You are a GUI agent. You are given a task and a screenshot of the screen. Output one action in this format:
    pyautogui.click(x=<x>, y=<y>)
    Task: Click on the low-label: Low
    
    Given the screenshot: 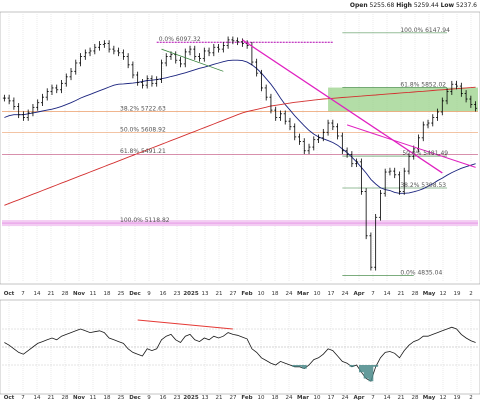 What is the action you would take?
    pyautogui.click(x=447, y=5)
    